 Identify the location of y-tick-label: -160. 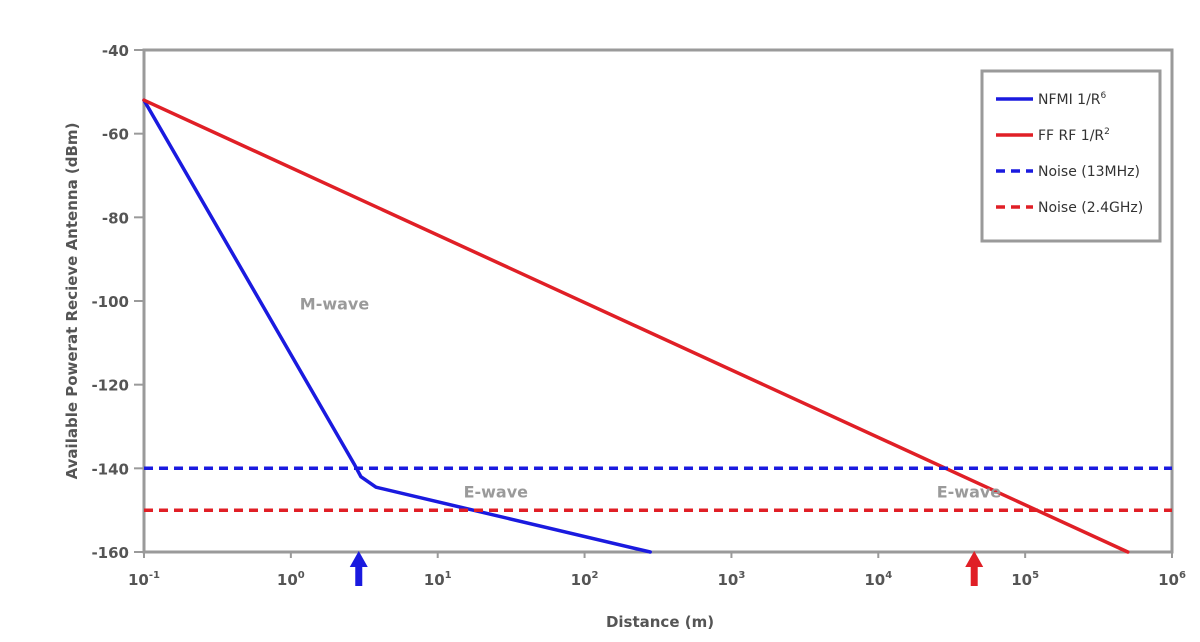
(110, 553).